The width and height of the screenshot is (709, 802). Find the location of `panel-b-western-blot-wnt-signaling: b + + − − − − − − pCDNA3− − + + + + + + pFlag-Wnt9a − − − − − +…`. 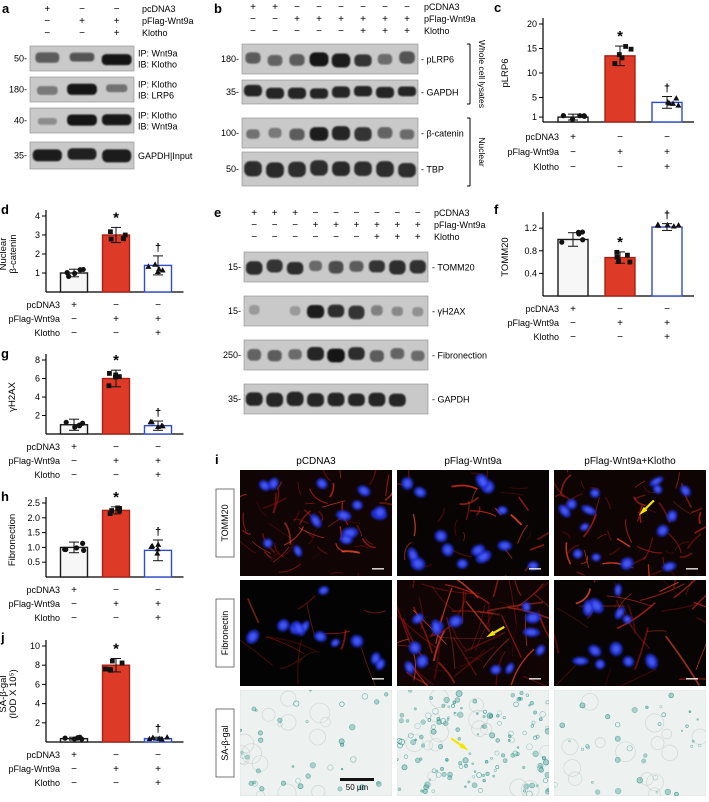

panel-b-western-blot-wnt-signaling: b + + − − − − − − pCDNA3− − + + + + + + pFlag-Wnt9a − − − − − +… is located at coordinates (352, 99).